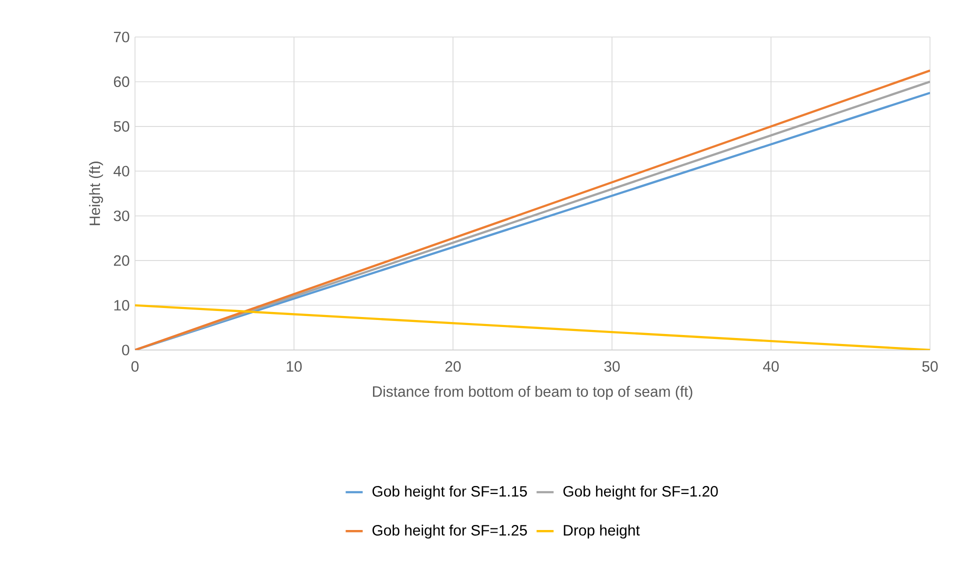 This screenshot has width=958, height=578. Describe the element at coordinates (602, 531) in the screenshot. I see `legend-label: Drop height` at that location.